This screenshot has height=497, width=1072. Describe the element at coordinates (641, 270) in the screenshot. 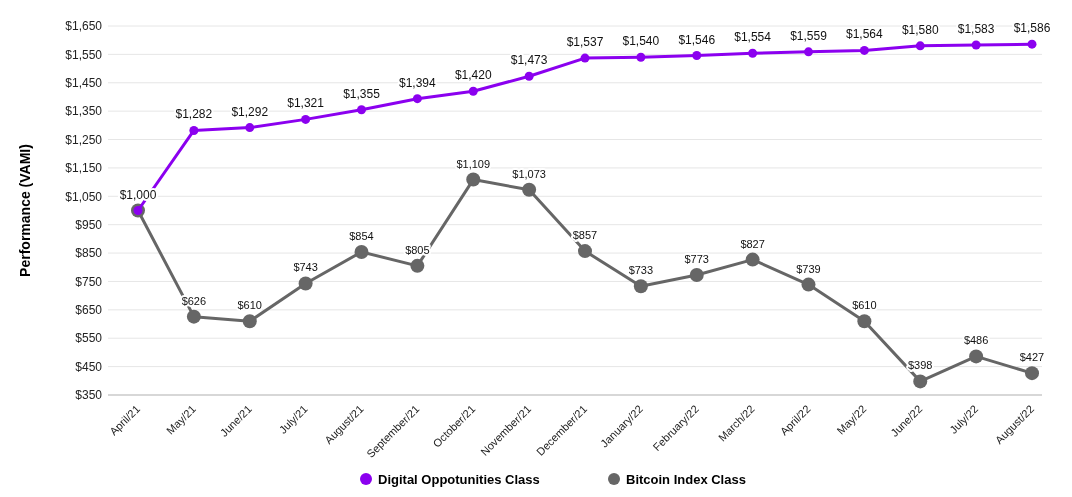

I see `data-label: $733` at that location.